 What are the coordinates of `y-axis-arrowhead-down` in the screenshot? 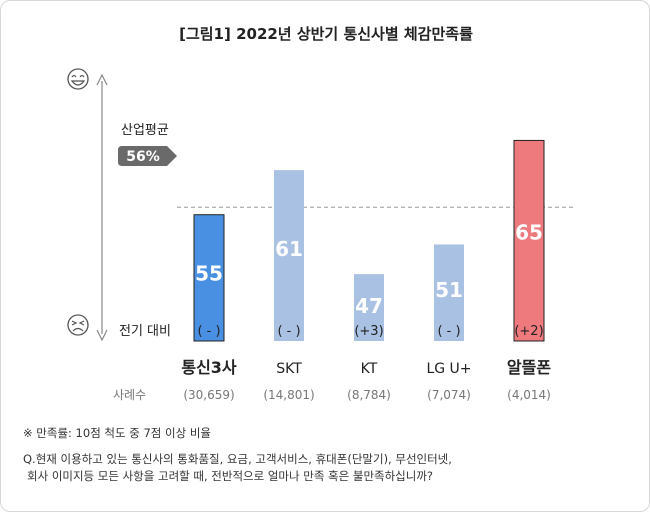 It's located at (102, 335).